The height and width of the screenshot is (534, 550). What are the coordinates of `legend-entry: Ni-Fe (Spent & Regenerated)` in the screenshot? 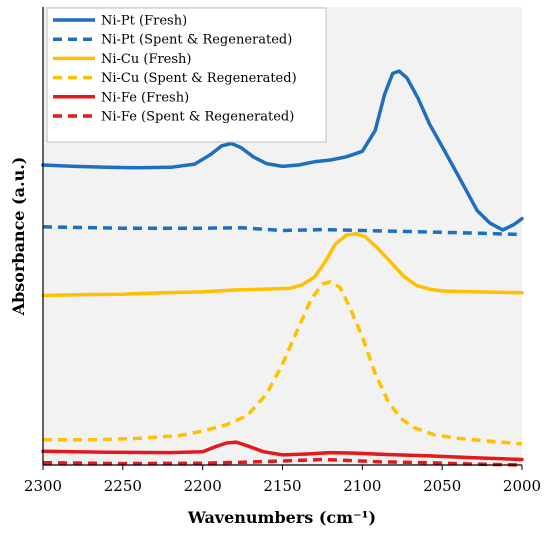 It's located at (173, 117).